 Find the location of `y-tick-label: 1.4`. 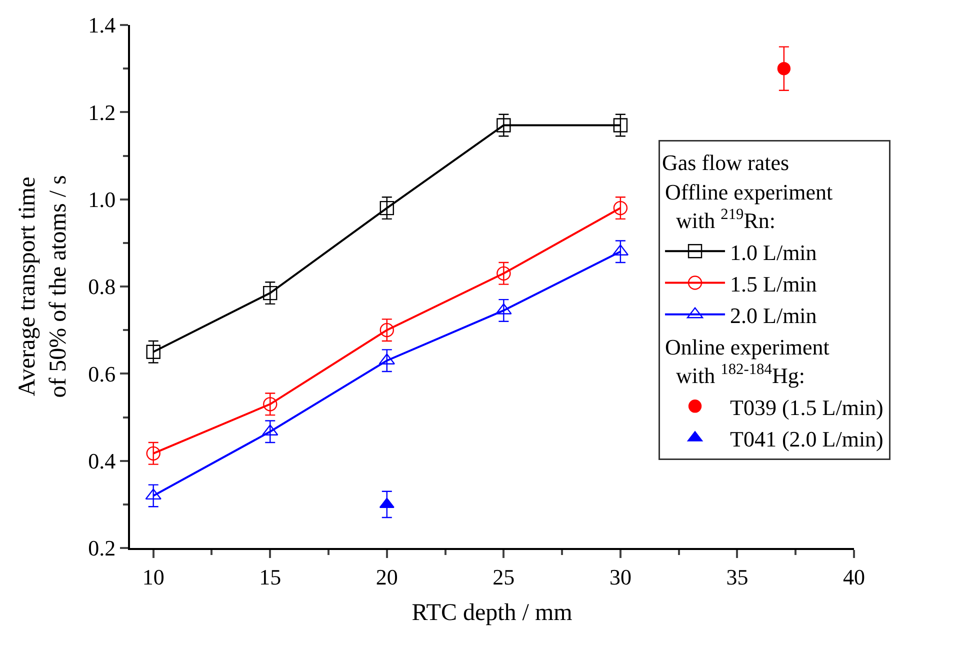

y-tick-label: 1.4 is located at coordinates (102, 25).